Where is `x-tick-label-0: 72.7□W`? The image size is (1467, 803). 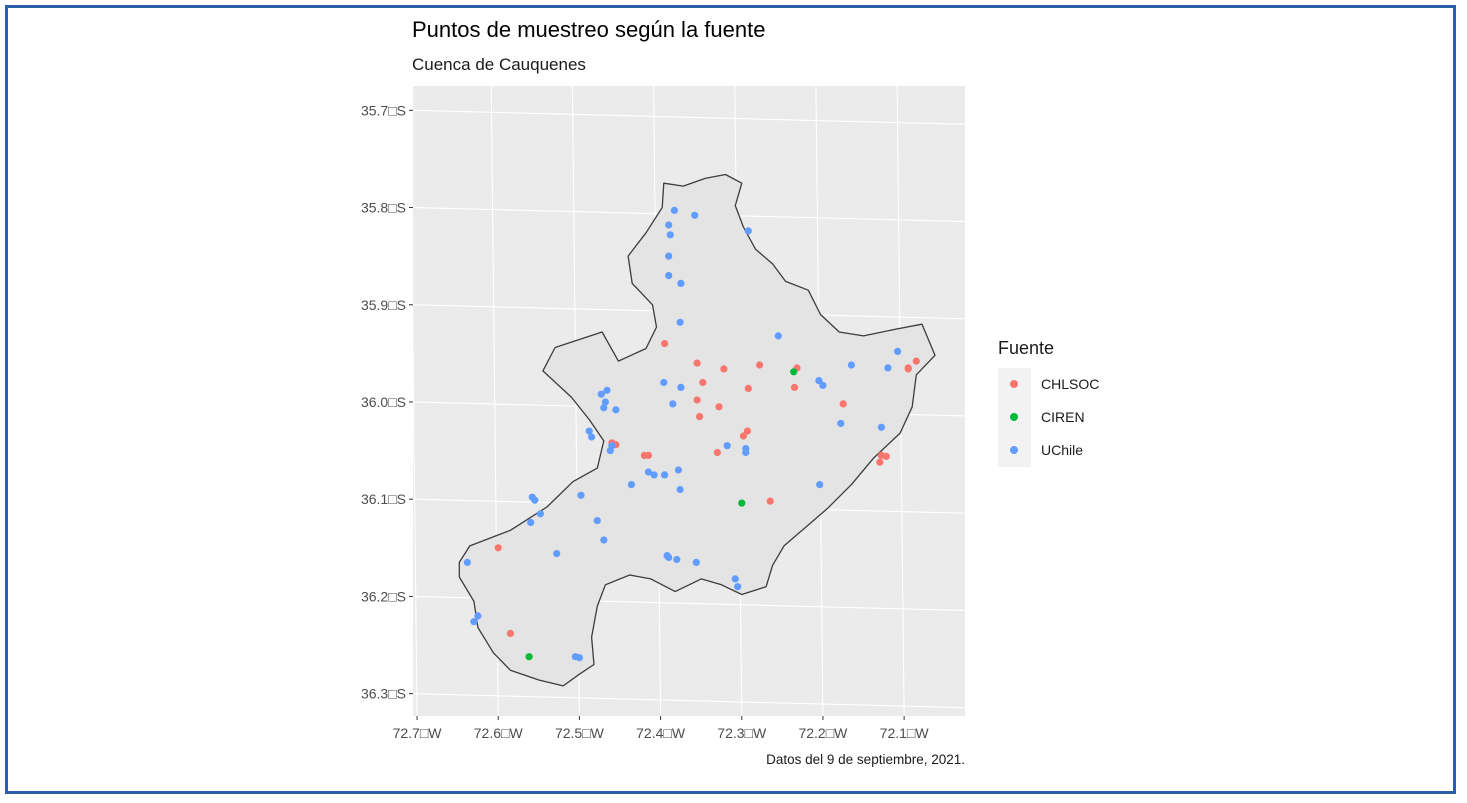
x-tick-label-0: 72.7□W is located at coordinates (418, 733).